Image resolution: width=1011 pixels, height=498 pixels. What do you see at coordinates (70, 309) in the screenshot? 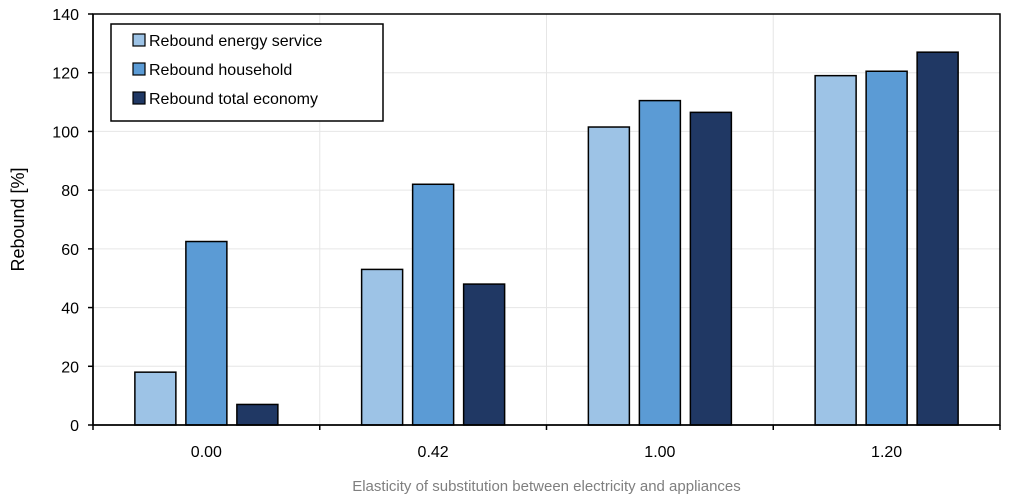
I see `y-tick-label: 40` at bounding box center [70, 309].